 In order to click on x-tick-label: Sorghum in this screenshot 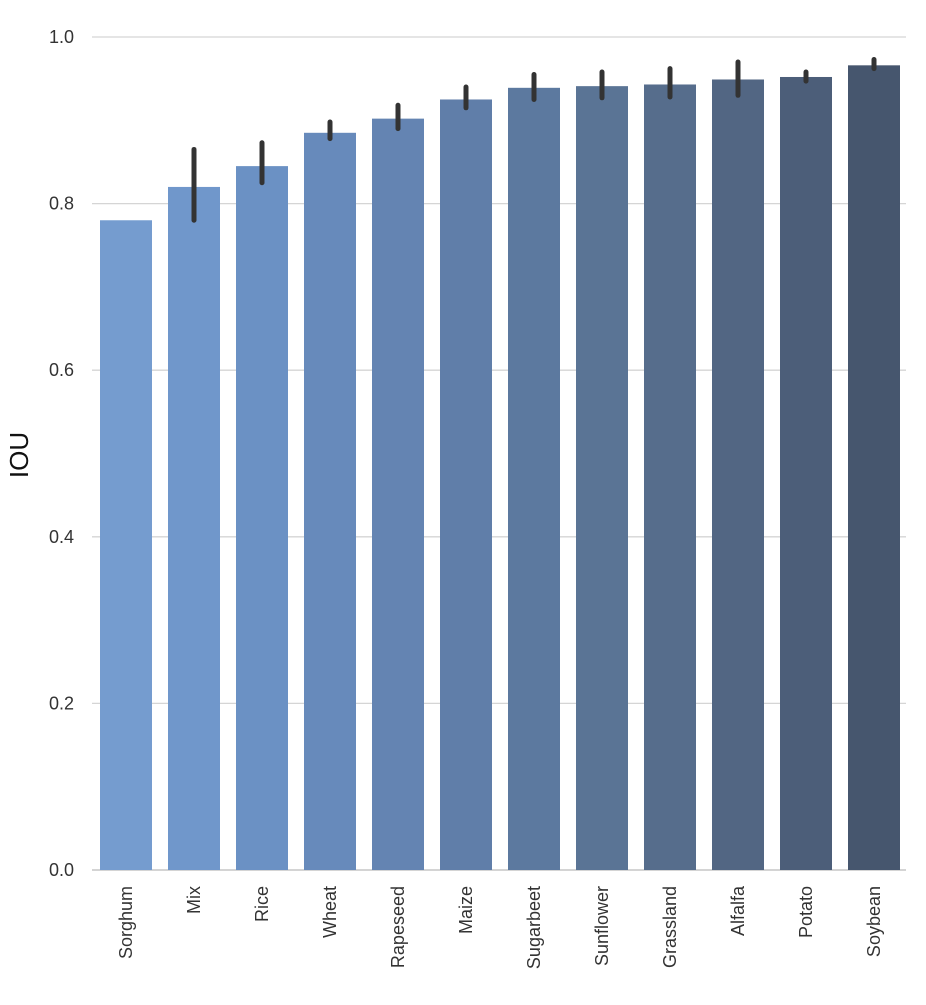, I will do `click(126, 922)`.